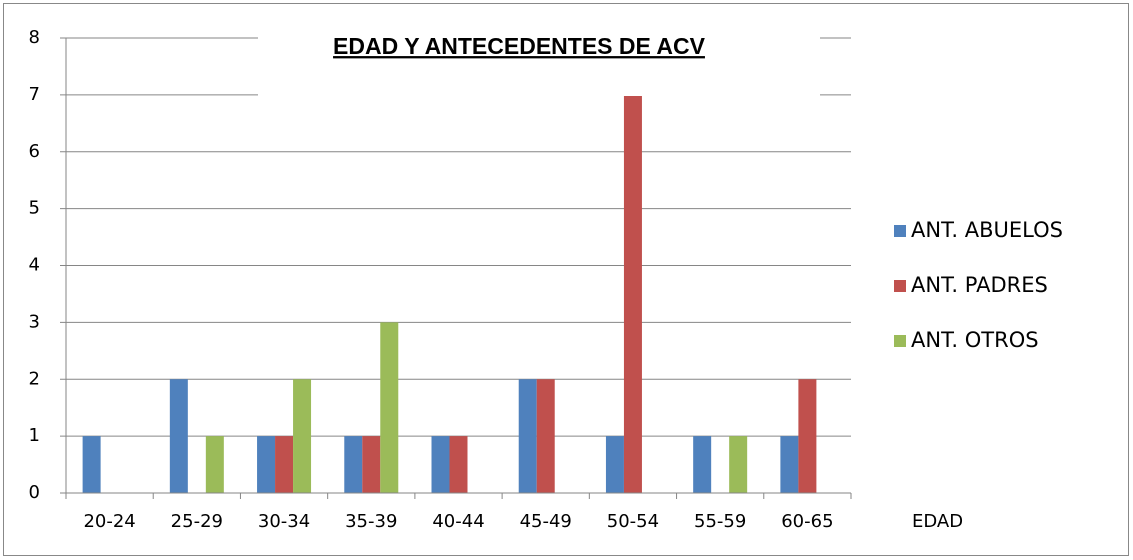 The width and height of the screenshot is (1133, 560). I want to click on chart-title: EDAD Y ANTECEDENTES DE ACV, so click(519, 46).